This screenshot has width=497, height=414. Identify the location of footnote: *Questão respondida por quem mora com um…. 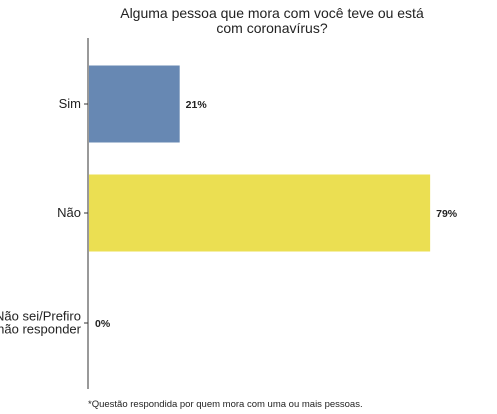
(225, 404).